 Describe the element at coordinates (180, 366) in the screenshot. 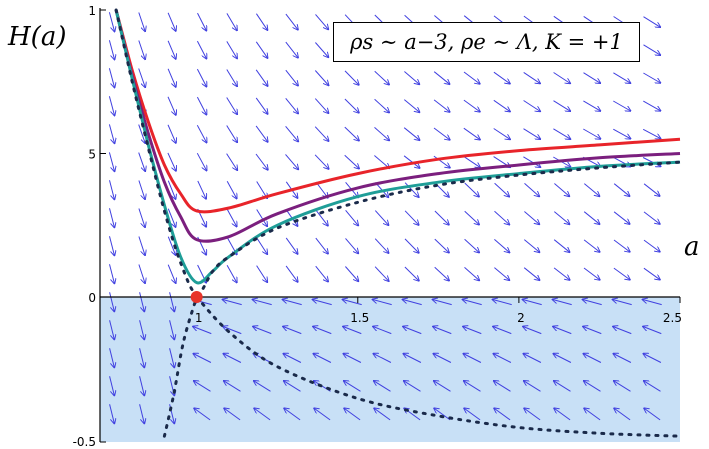

I see `separatrix-lower-left` at that location.